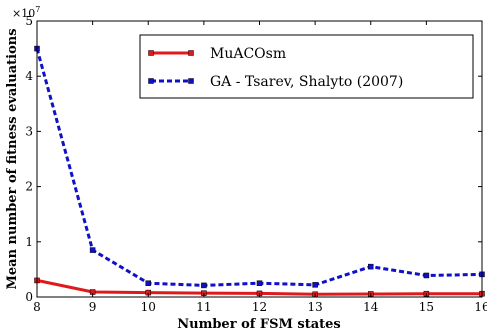 This screenshot has width=487, height=331. Describe the element at coordinates (29, 242) in the screenshot. I see `y-tick-label: 1` at that location.